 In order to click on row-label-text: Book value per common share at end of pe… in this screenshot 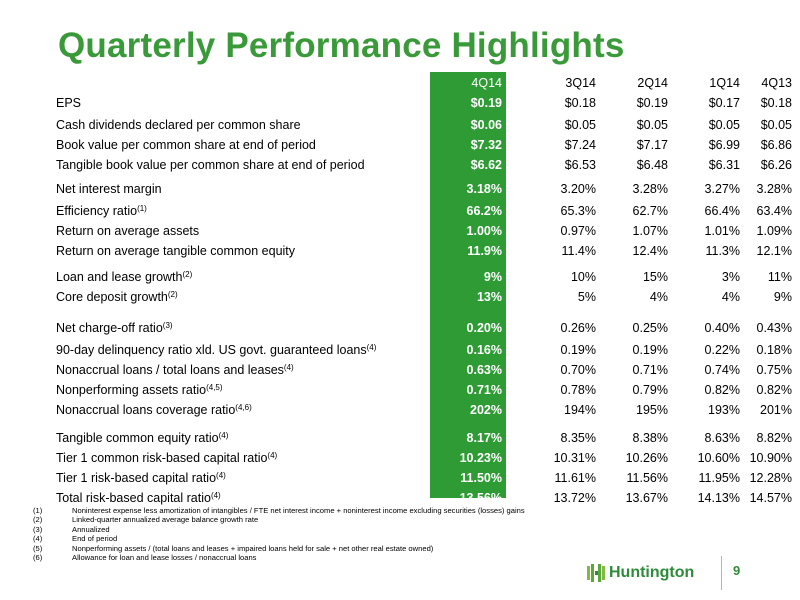, I will do `click(186, 145)`.